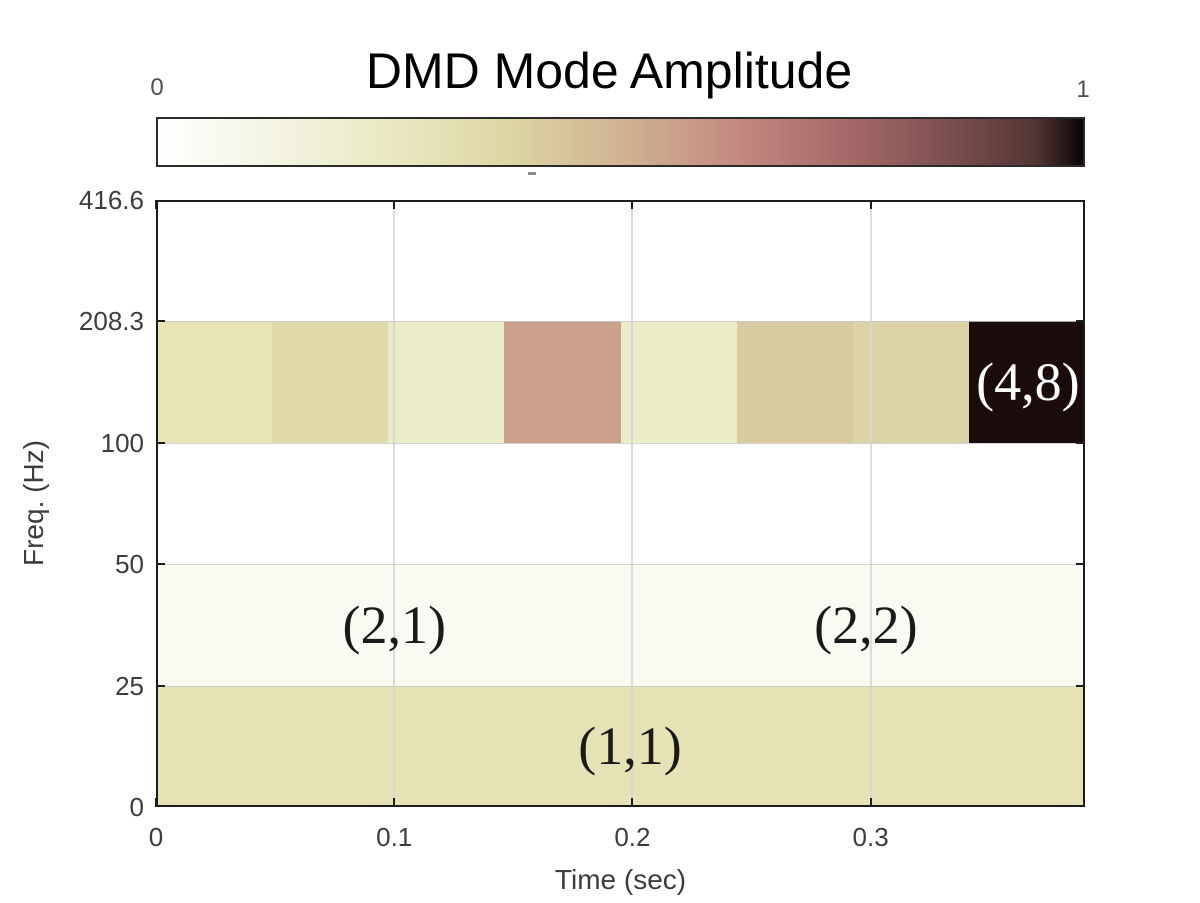  What do you see at coordinates (609, 71) in the screenshot?
I see `chart-title: DMD Mode Amplitude` at bounding box center [609, 71].